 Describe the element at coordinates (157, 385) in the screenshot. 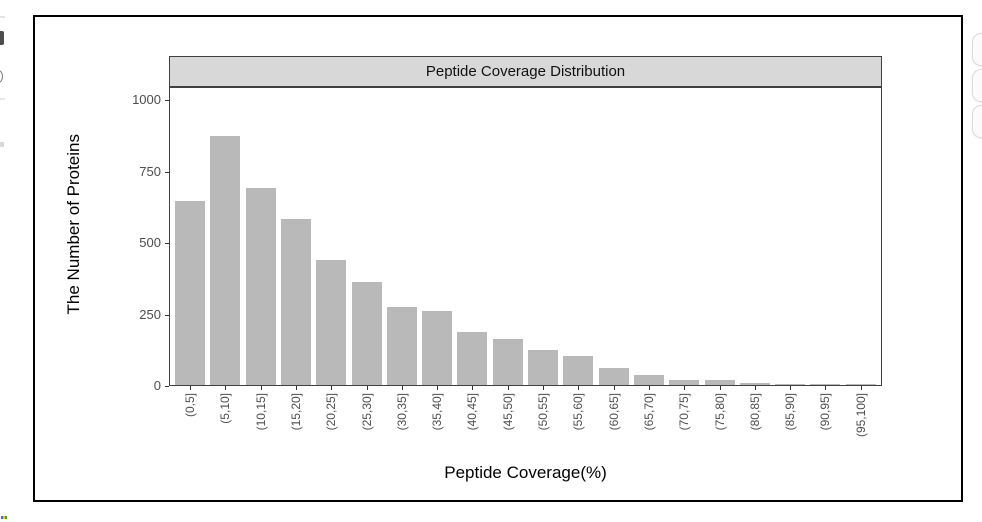

I see `y-tick-label: 0` at that location.